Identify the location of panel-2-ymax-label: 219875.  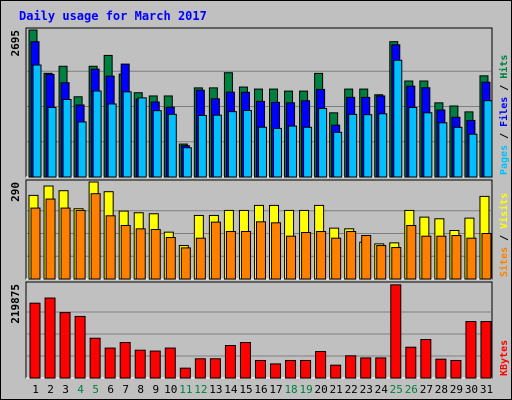
(15, 304).